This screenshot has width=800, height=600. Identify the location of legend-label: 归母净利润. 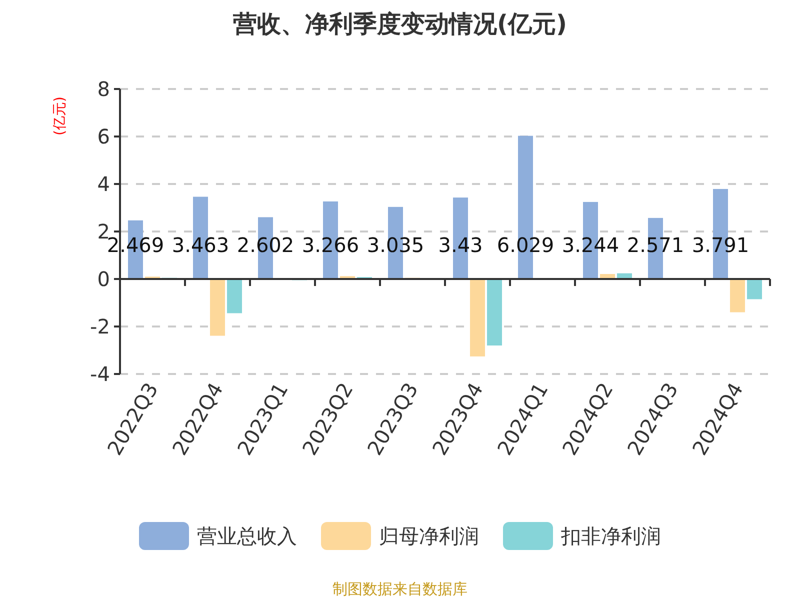
(429, 536).